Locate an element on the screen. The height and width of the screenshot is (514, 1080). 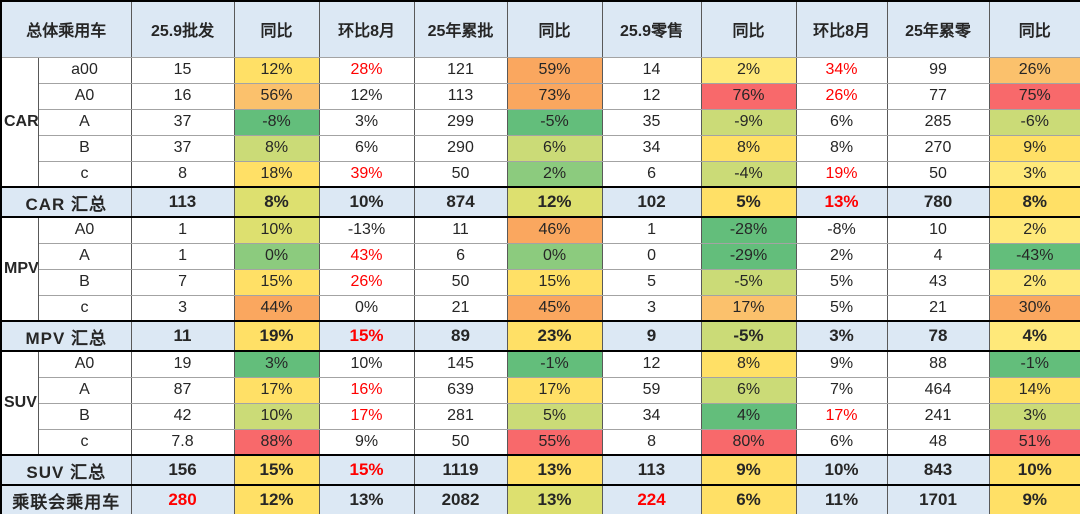
value-cell: 1701 is located at coordinates (938, 499).